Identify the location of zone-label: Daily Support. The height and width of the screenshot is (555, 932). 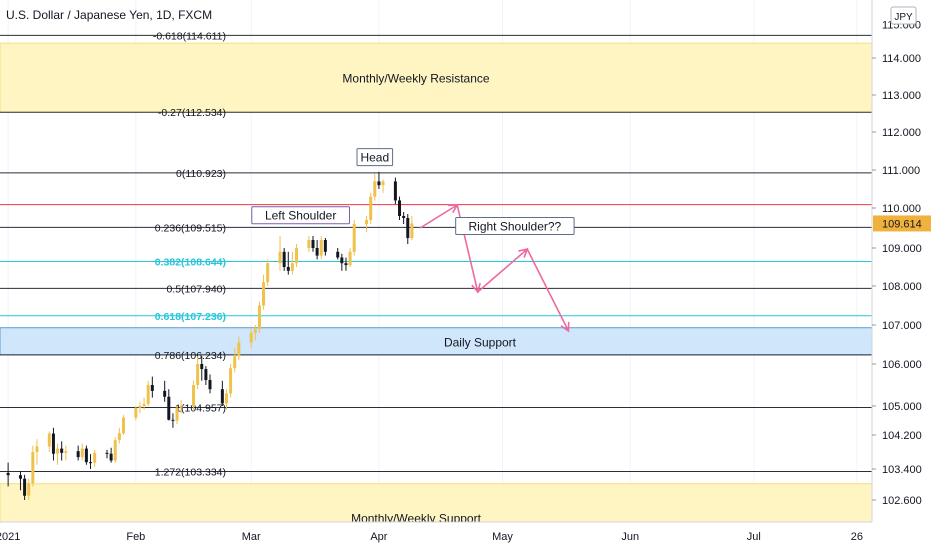
(480, 342).